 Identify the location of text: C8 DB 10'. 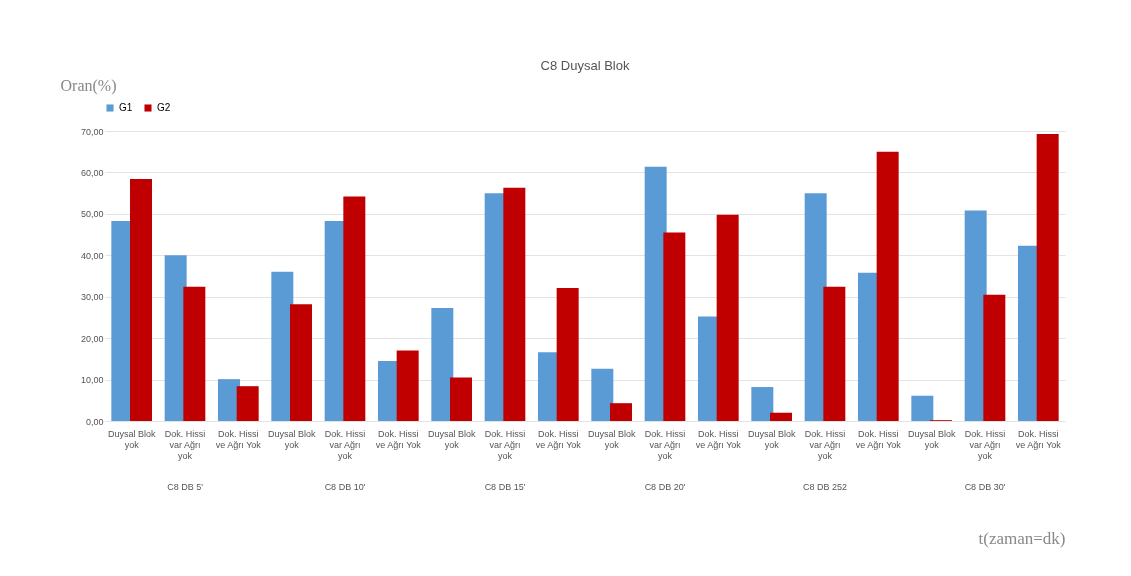
(345, 487).